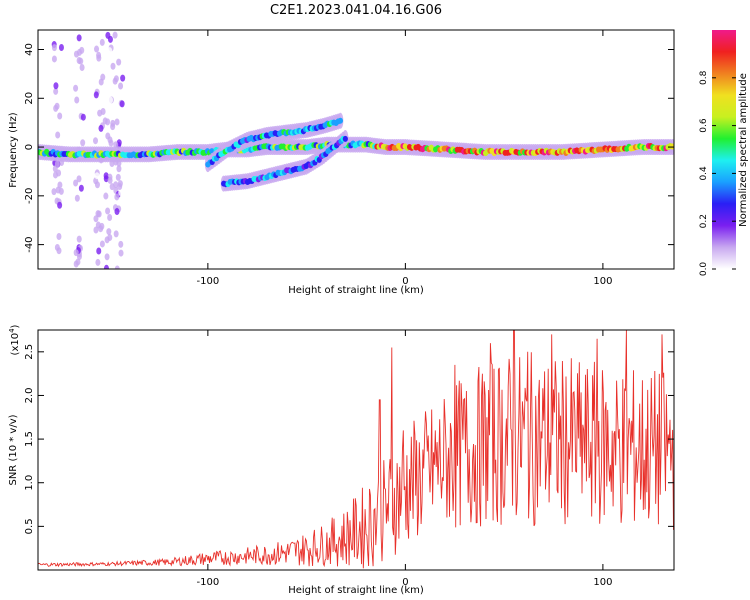 The height and width of the screenshot is (600, 750). Describe the element at coordinates (29, 396) in the screenshot. I see `y-tick-label: 2.0` at that location.